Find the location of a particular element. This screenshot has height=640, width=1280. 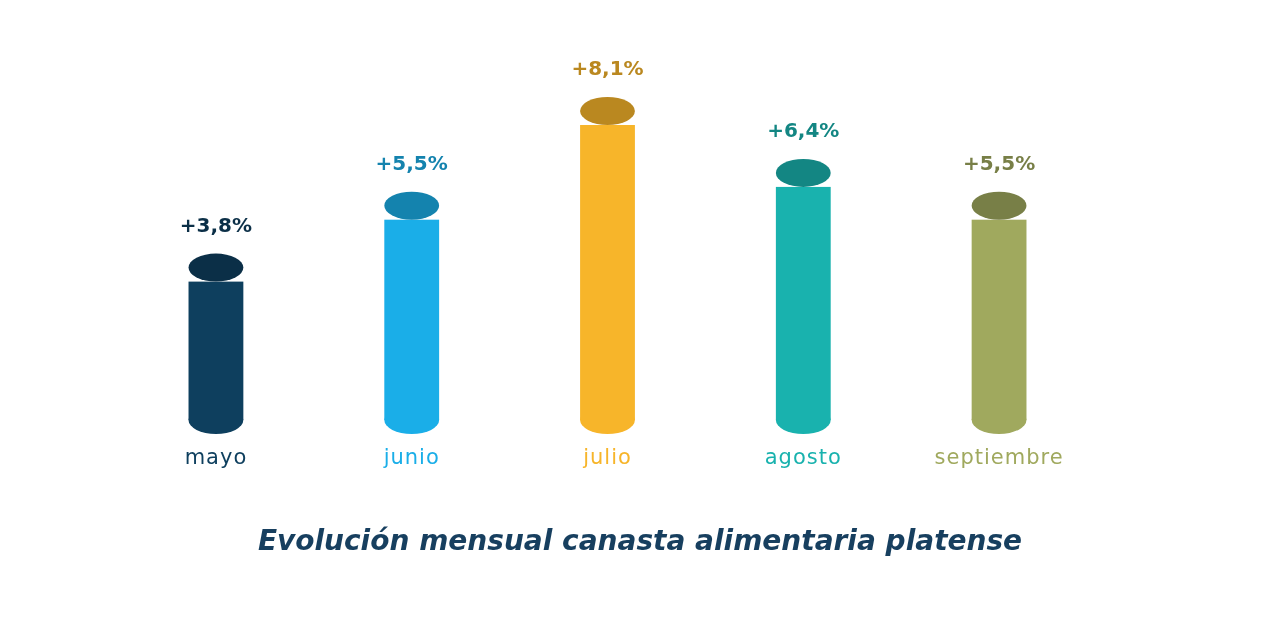

data-label: +6,4% is located at coordinates (803, 129).